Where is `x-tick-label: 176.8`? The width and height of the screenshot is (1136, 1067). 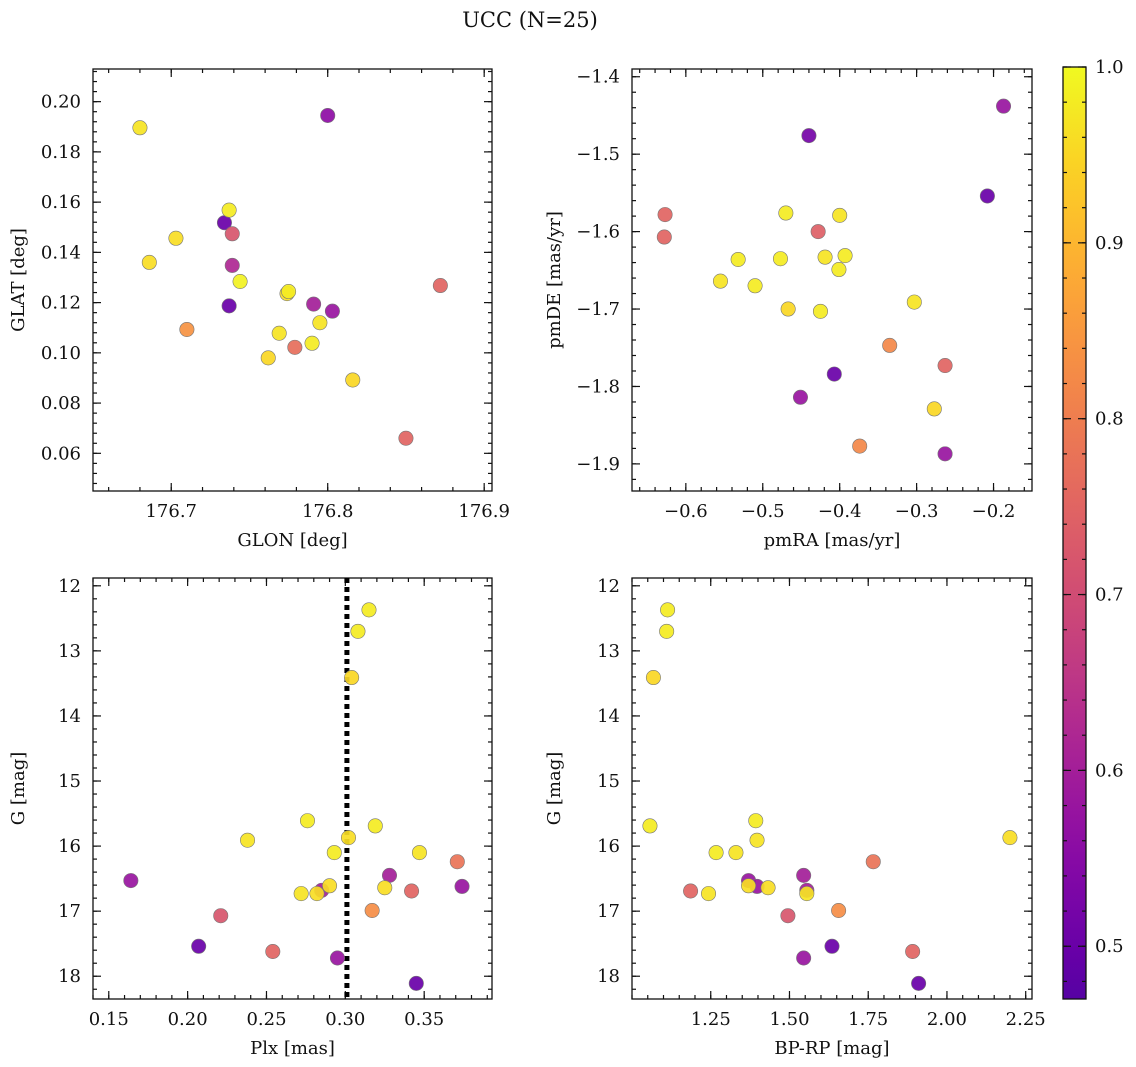 x-tick-label: 176.8 is located at coordinates (328, 511).